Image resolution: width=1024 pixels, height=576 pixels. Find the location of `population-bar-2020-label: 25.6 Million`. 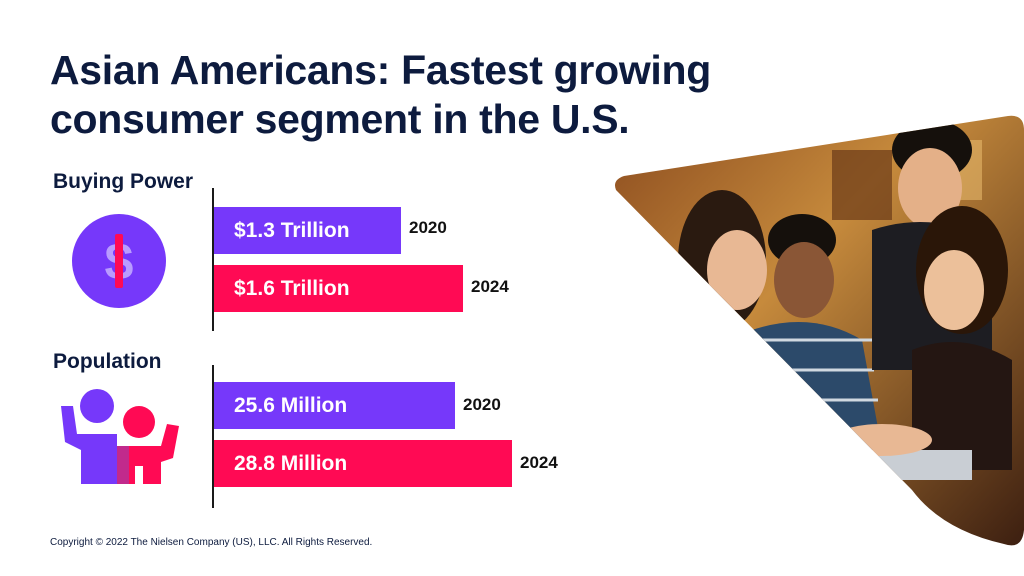

population-bar-2020-label: 25.6 Million is located at coordinates (291, 405).